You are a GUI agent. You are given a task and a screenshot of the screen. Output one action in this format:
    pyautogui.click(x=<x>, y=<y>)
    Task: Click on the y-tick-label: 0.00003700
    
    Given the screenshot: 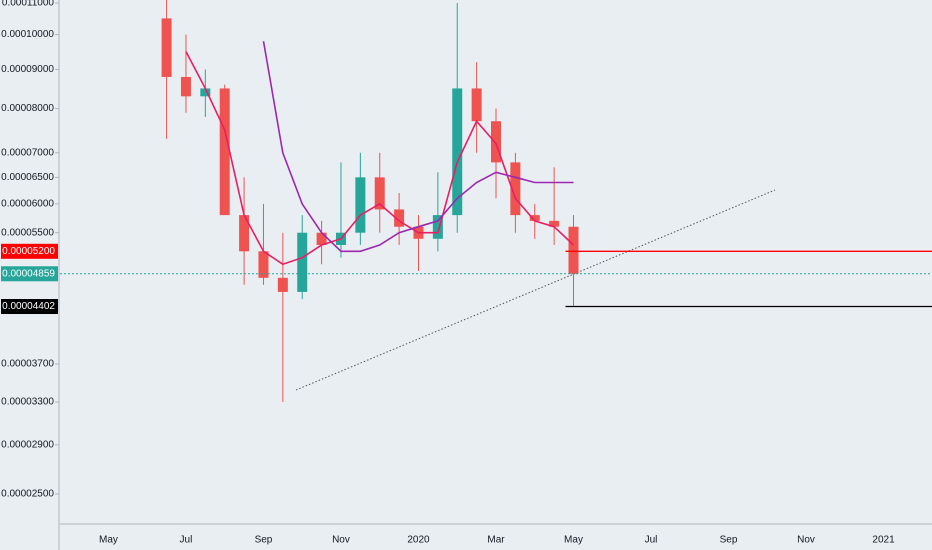 What is the action you would take?
    pyautogui.click(x=27, y=364)
    